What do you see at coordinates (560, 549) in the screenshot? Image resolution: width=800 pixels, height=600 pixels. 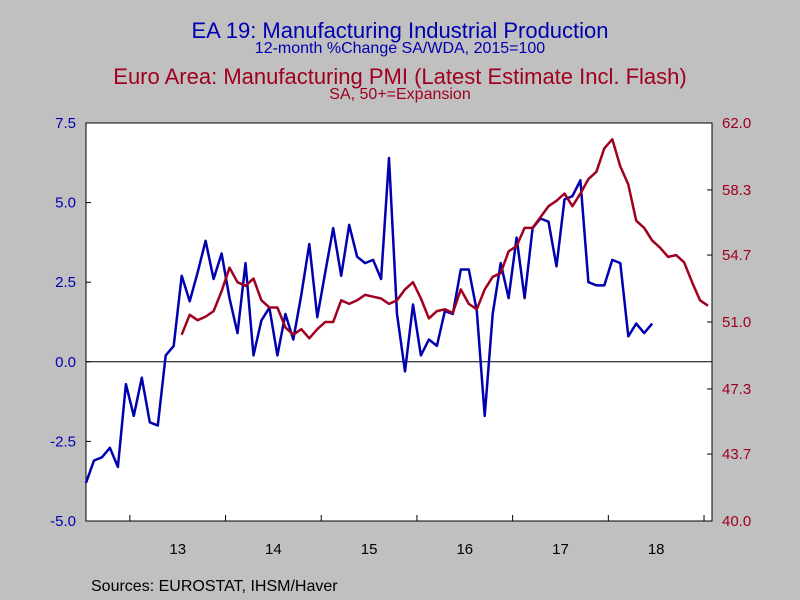 I see `x-axis-tick-label: 17` at bounding box center [560, 549].